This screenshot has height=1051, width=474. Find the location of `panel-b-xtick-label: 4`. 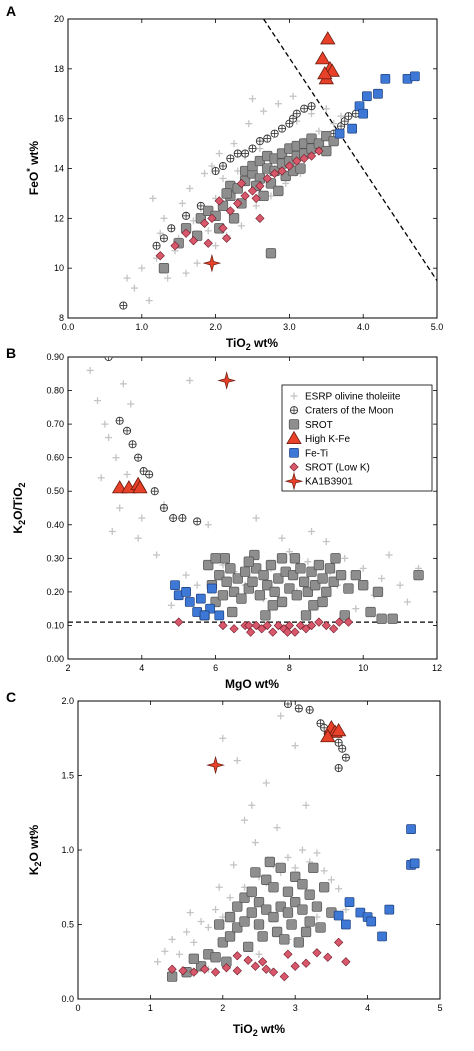

panel-b-xtick-label: 4 is located at coordinates (141, 668).